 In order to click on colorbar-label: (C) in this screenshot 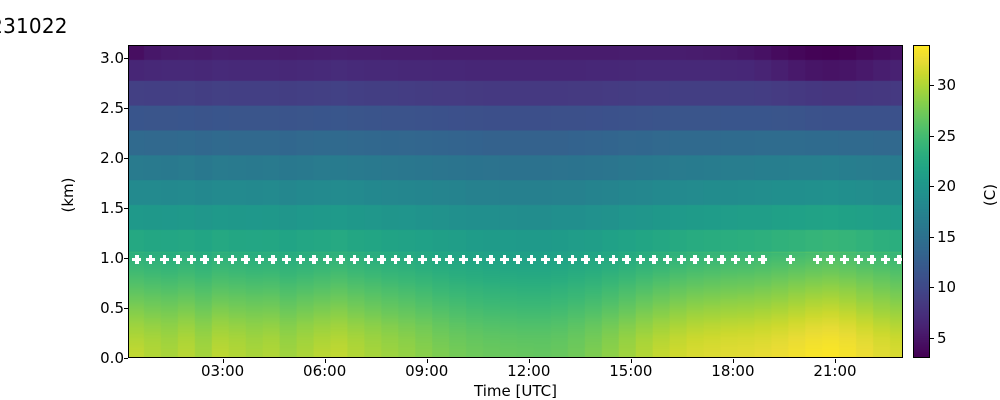, I will do `click(990, 195)`.